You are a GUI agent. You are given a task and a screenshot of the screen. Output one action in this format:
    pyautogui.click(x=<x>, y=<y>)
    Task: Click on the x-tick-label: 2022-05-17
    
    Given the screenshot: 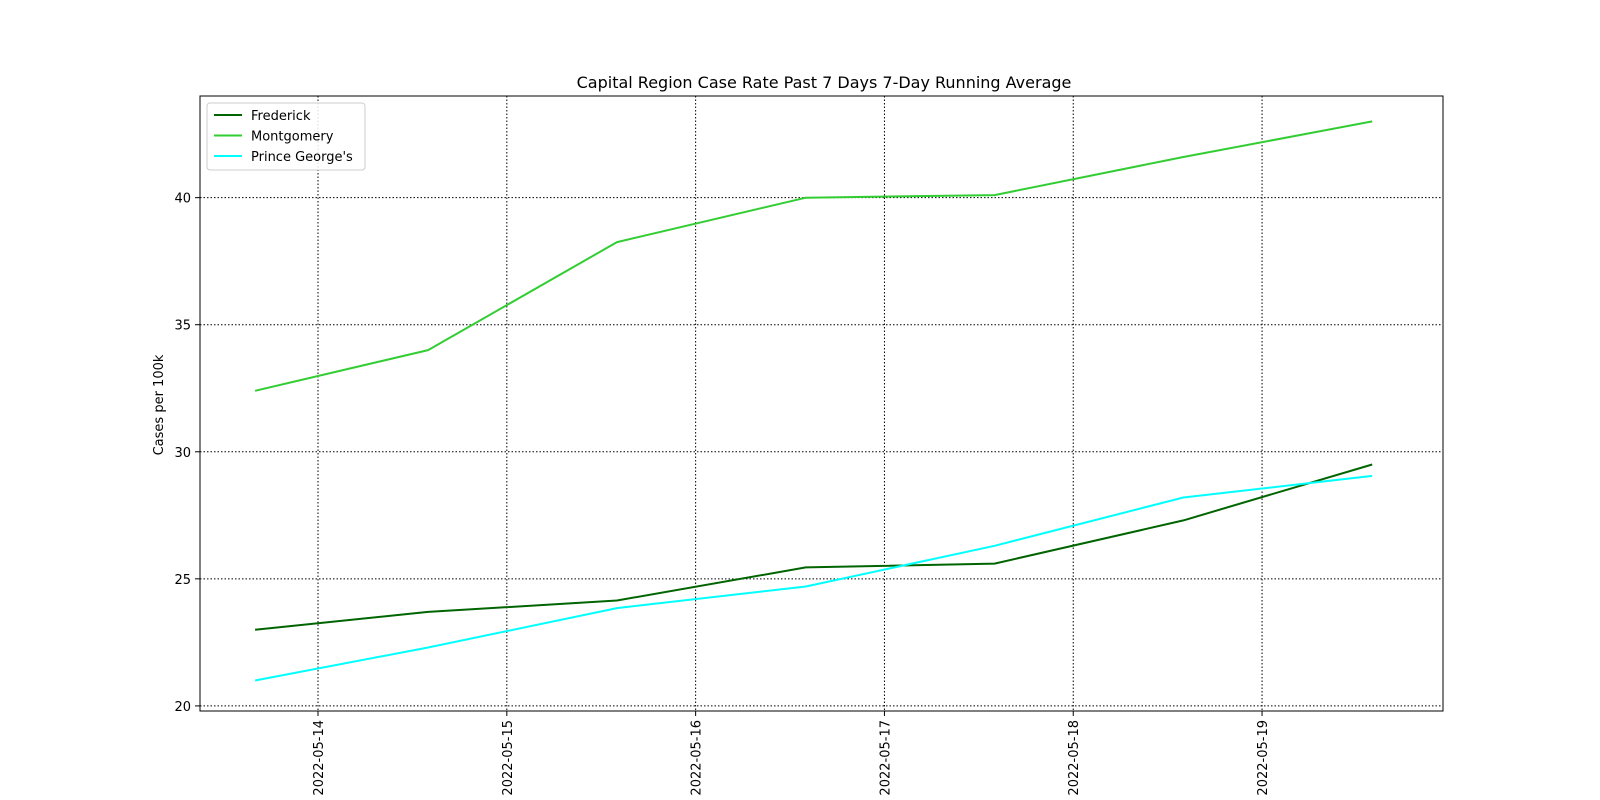 What is the action you would take?
    pyautogui.click(x=885, y=758)
    